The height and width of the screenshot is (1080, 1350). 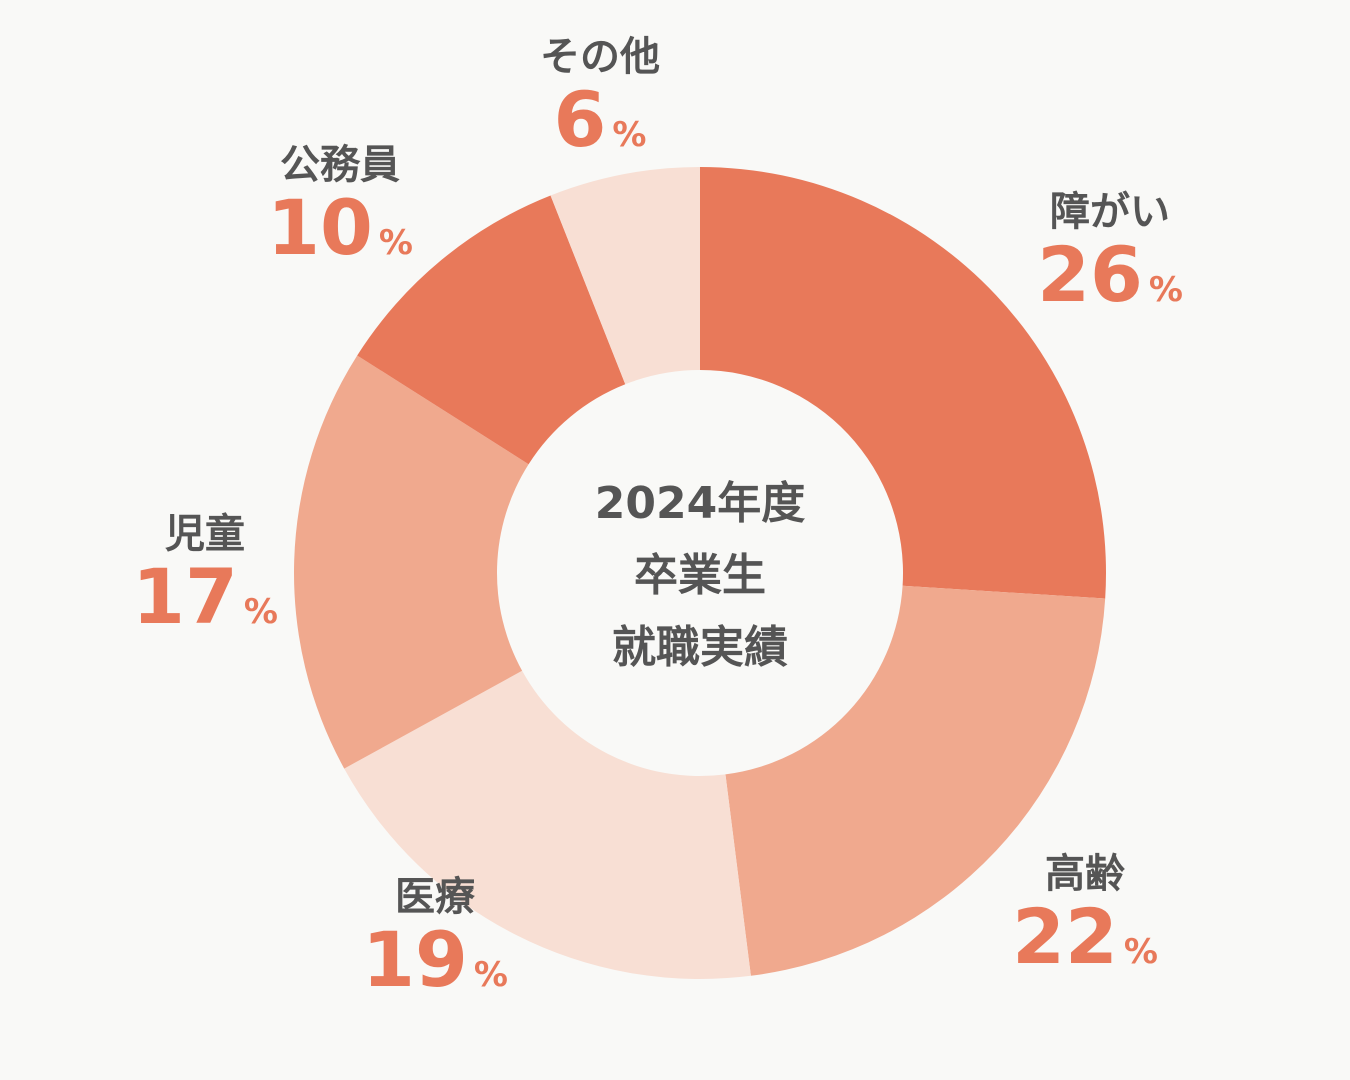 I want to click on slice-value: 10%, so click(x=340, y=238).